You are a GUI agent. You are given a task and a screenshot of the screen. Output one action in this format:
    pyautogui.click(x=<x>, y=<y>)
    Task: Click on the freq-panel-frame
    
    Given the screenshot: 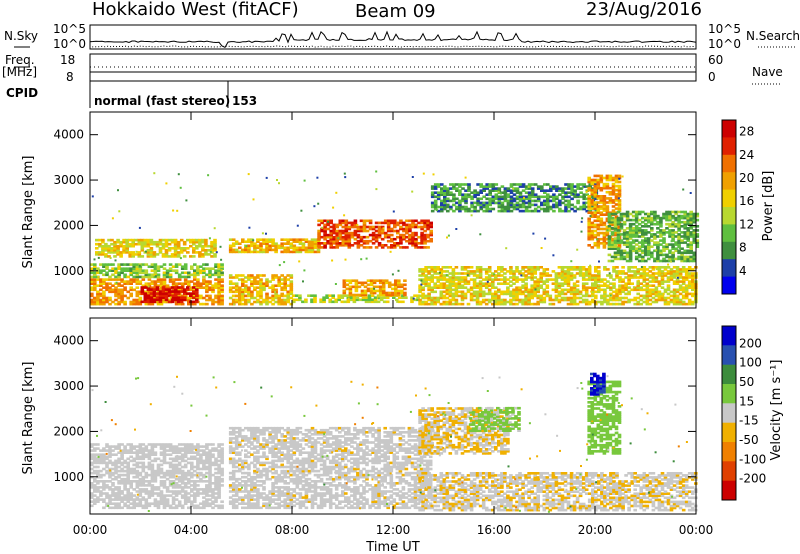 What is the action you would take?
    pyautogui.click(x=393, y=67)
    